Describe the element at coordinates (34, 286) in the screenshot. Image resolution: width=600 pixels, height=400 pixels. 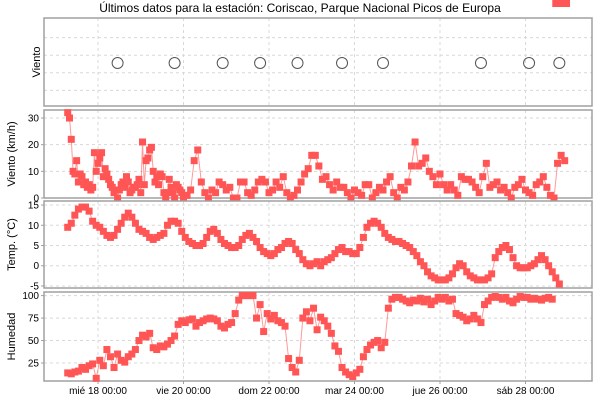
I see `y-tick-label: -5` at that location.